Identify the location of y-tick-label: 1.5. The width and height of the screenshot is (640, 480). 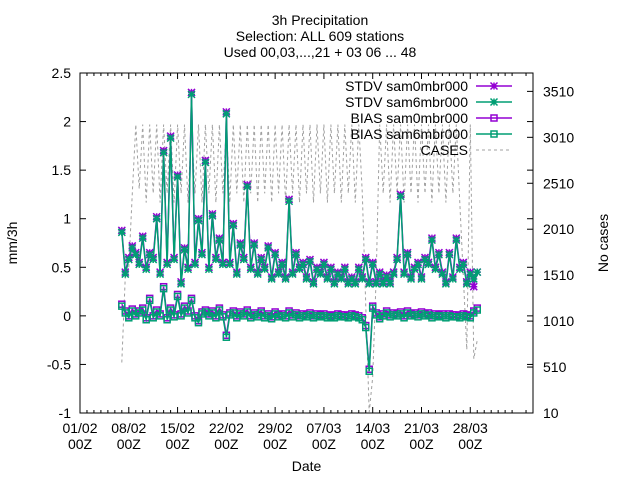
(62, 170).